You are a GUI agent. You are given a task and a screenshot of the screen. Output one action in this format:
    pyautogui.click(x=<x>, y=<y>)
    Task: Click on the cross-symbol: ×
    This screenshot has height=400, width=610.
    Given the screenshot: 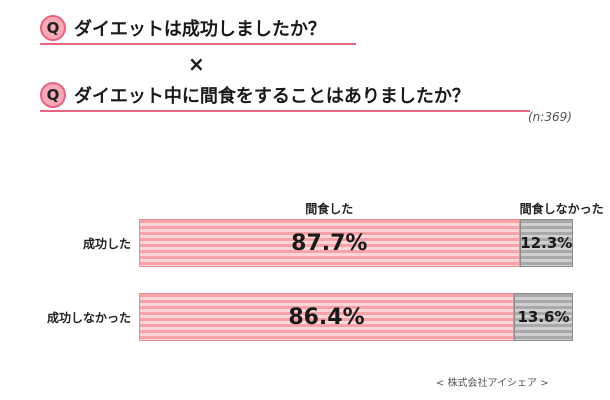 What is the action you would take?
    pyautogui.click(x=196, y=64)
    